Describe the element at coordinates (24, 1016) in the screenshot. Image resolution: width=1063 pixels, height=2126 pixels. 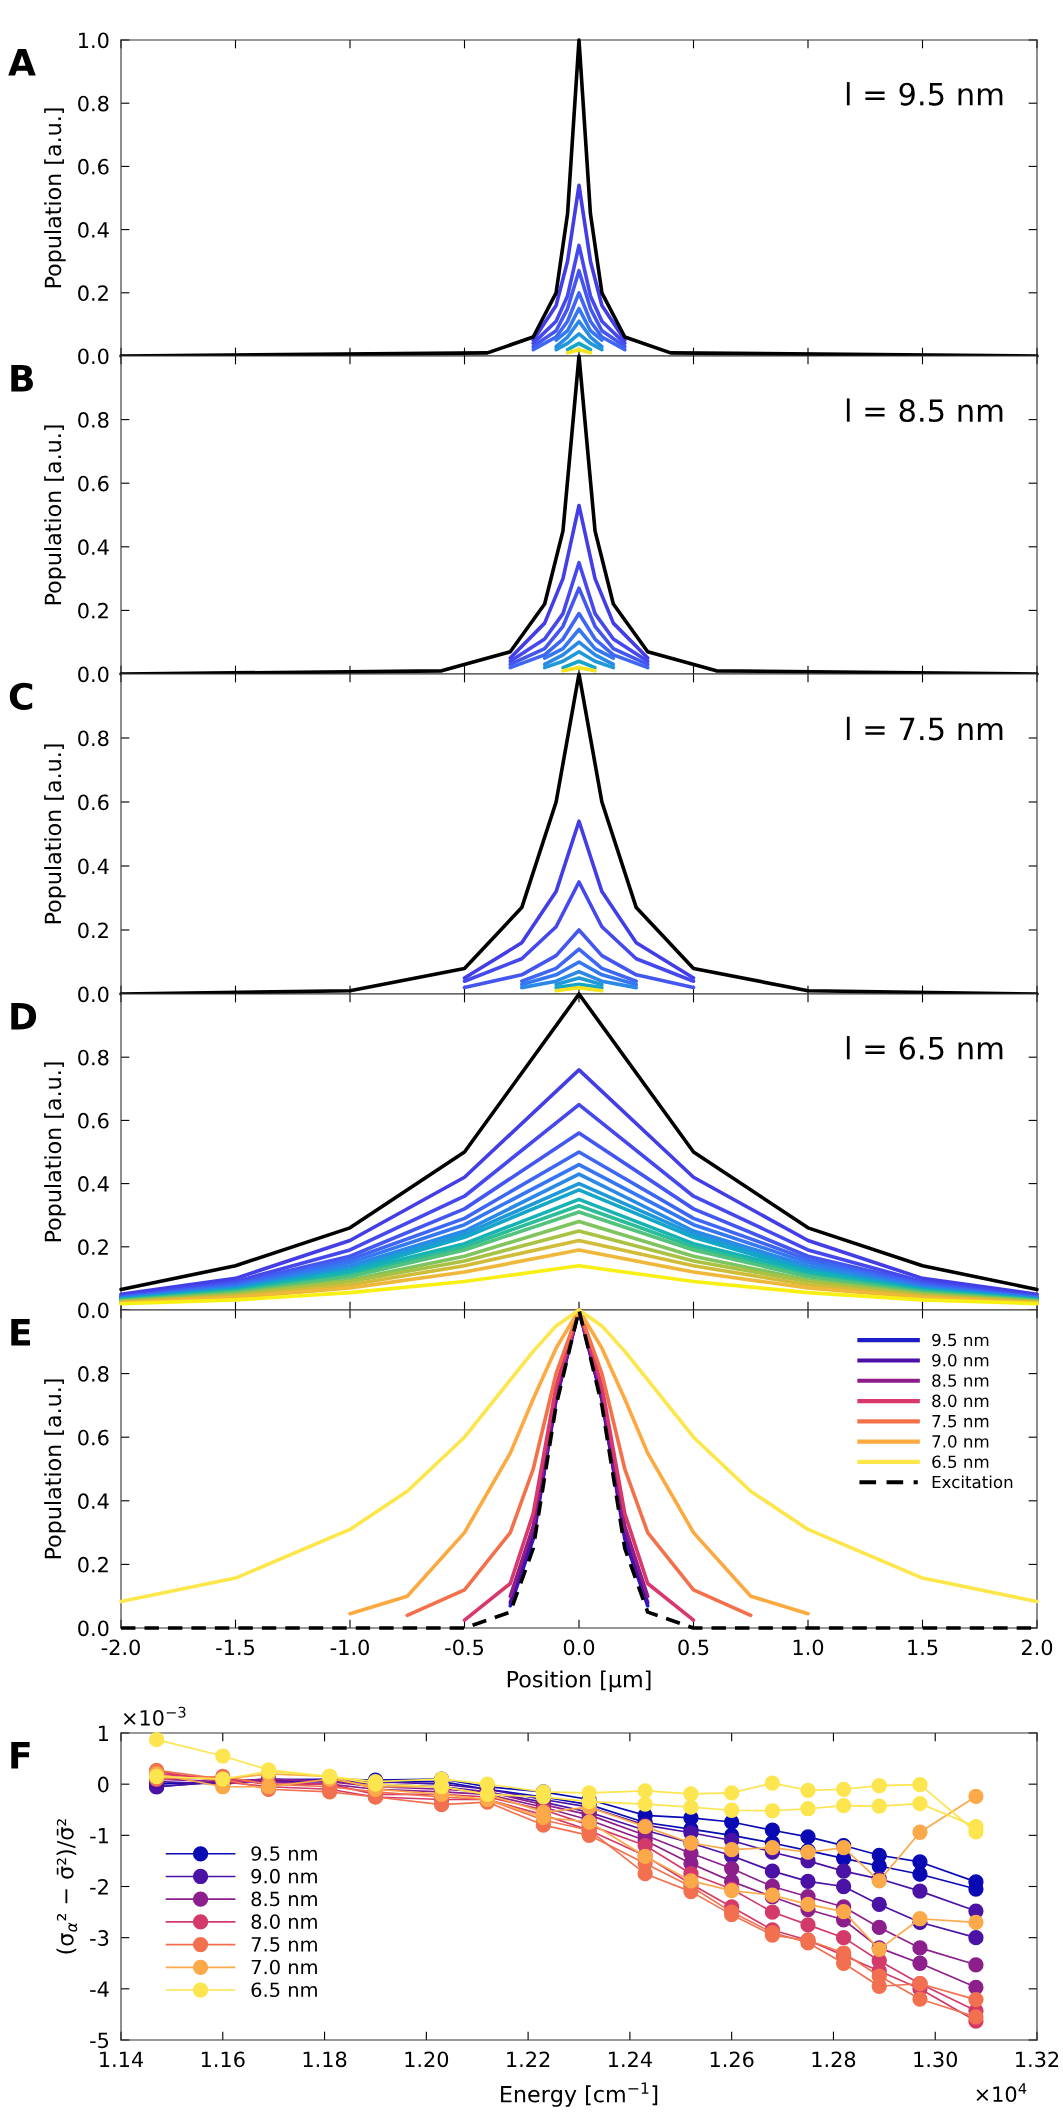
I see `text: D` at that location.